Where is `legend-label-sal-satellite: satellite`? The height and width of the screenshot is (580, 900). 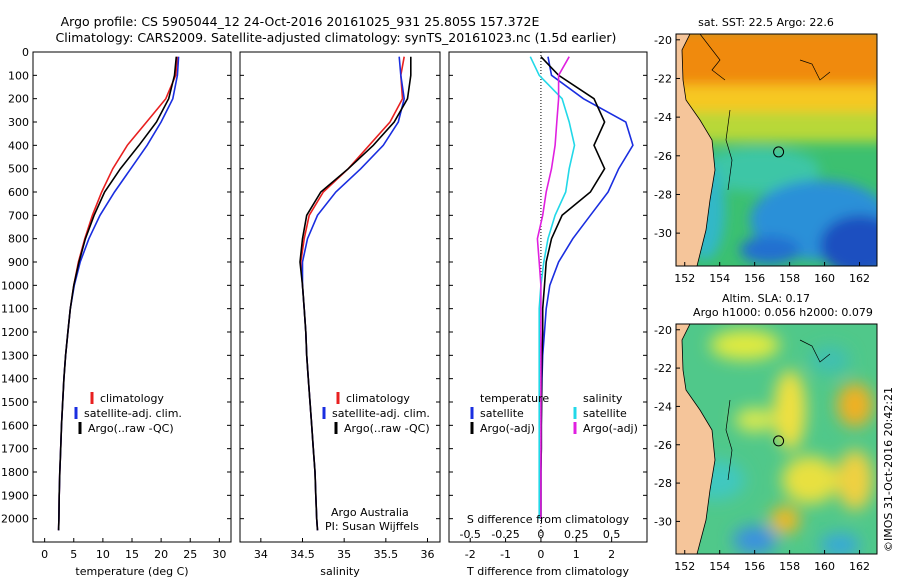 legend-label-sal-satellite: satellite is located at coordinates (605, 413).